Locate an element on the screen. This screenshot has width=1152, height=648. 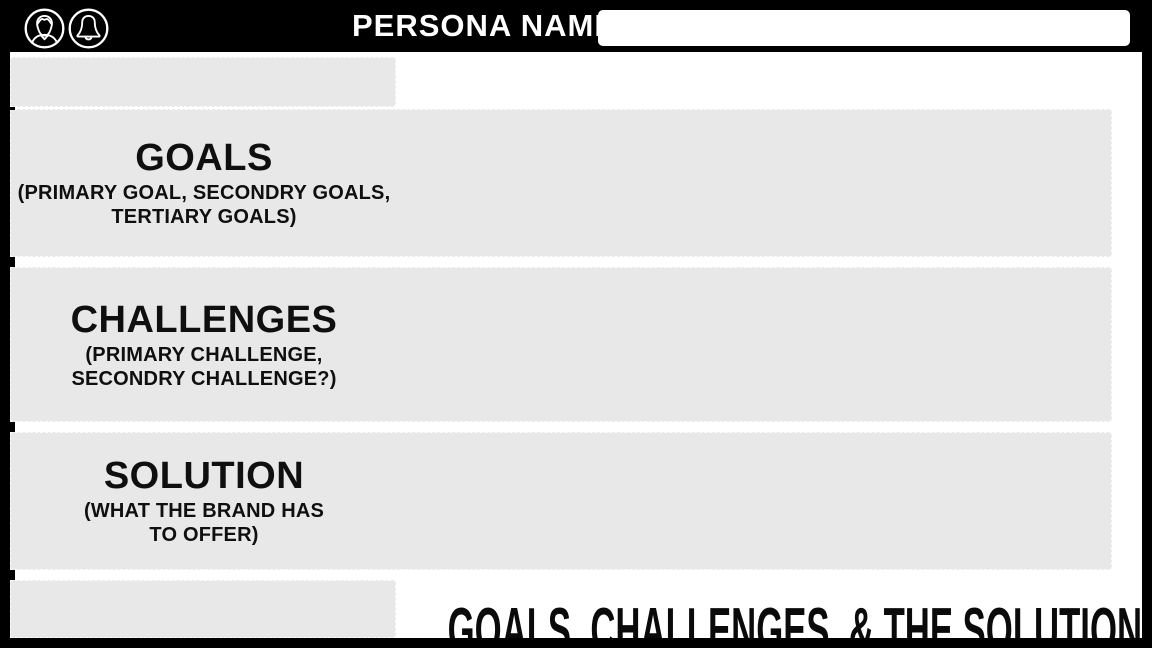
persona-name-input is located at coordinates (864, 28).